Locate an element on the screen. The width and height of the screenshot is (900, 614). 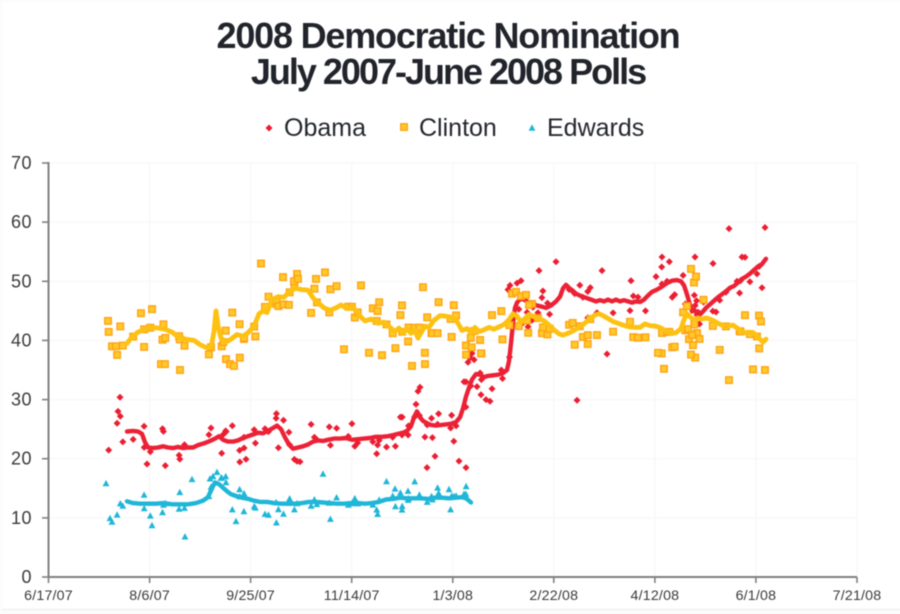
svg-text: 7/21/08 is located at coordinates (857, 596).